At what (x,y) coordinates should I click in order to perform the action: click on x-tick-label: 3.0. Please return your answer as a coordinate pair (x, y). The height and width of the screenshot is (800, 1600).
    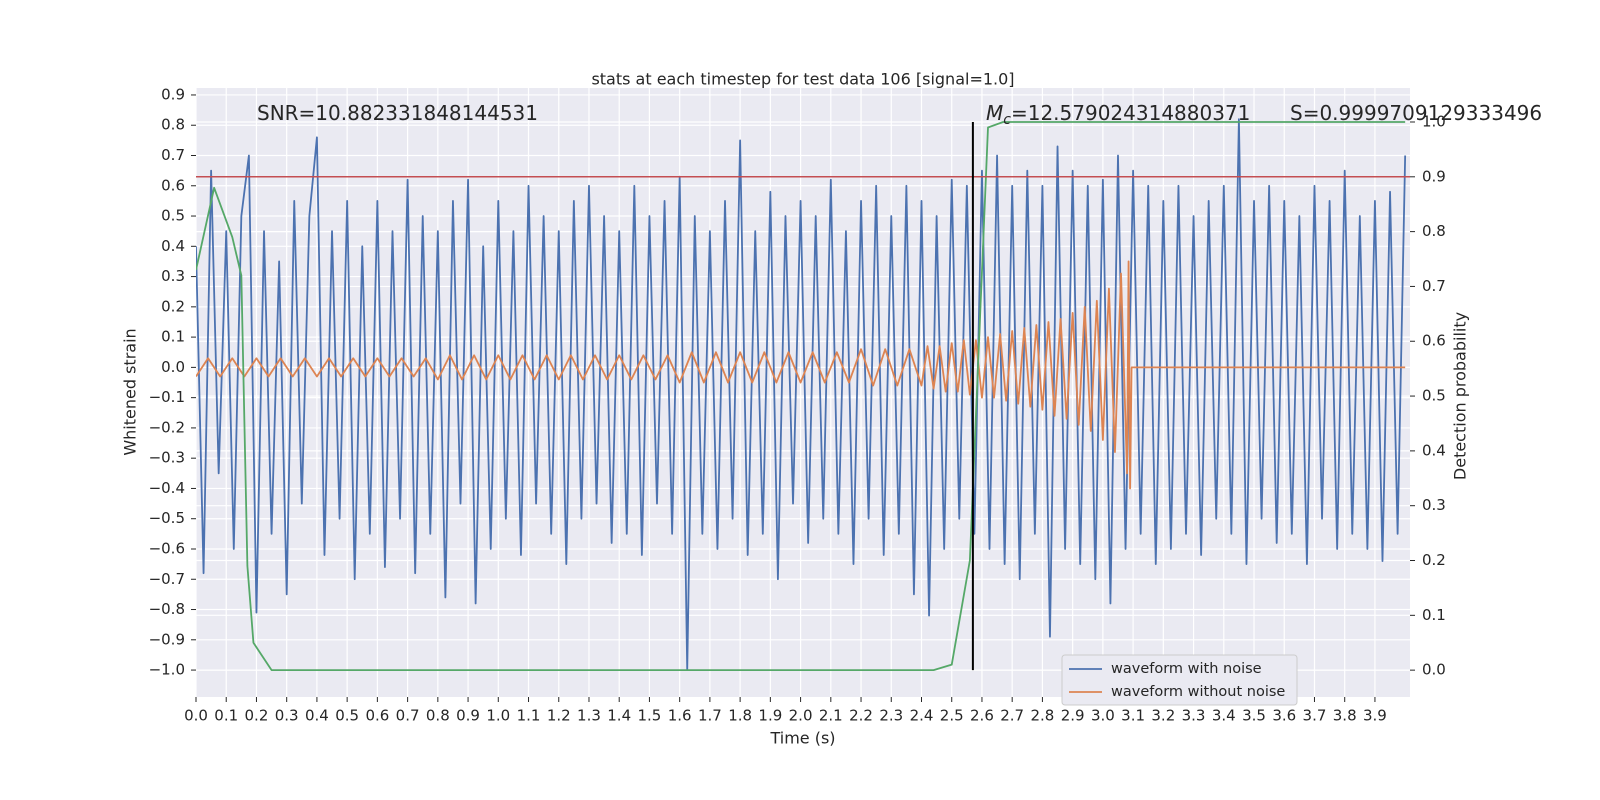
    Looking at the image, I should click on (1103, 716).